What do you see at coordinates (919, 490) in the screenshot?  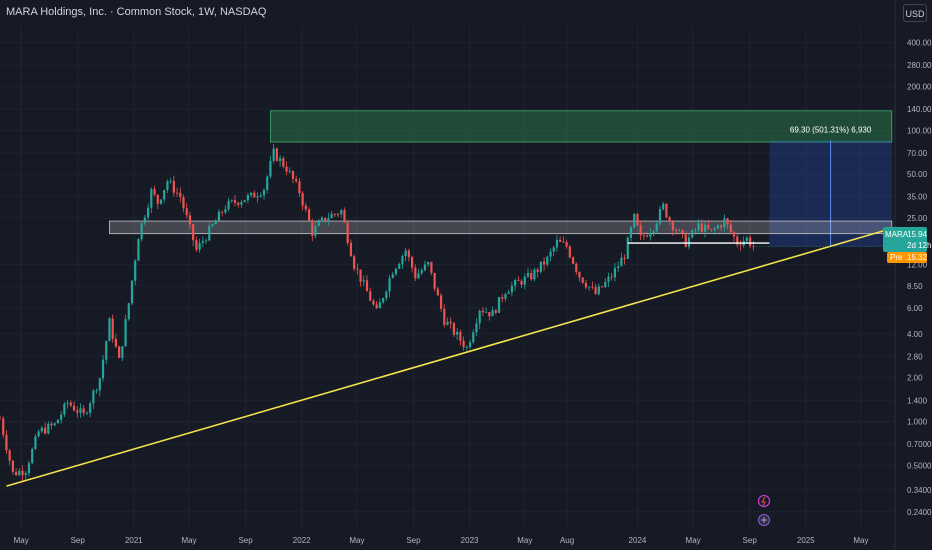 I see `y-tick-label: 0.3400` at bounding box center [919, 490].